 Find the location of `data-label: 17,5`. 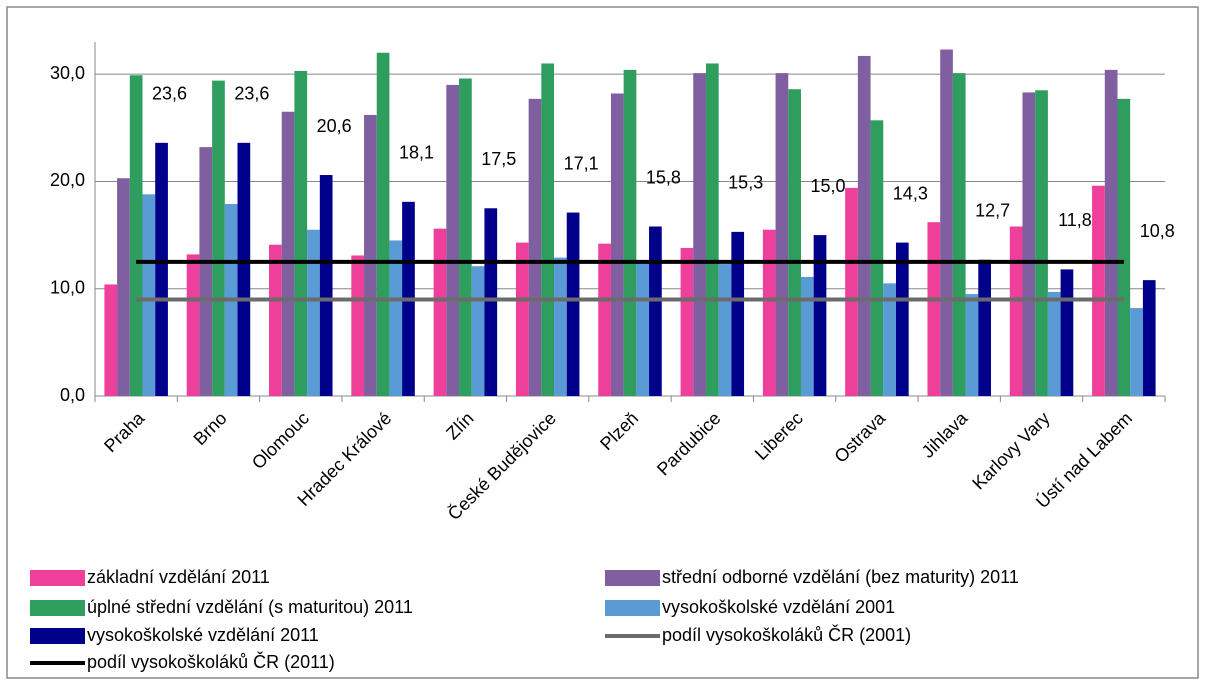

data-label: 17,5 is located at coordinates (498, 159).